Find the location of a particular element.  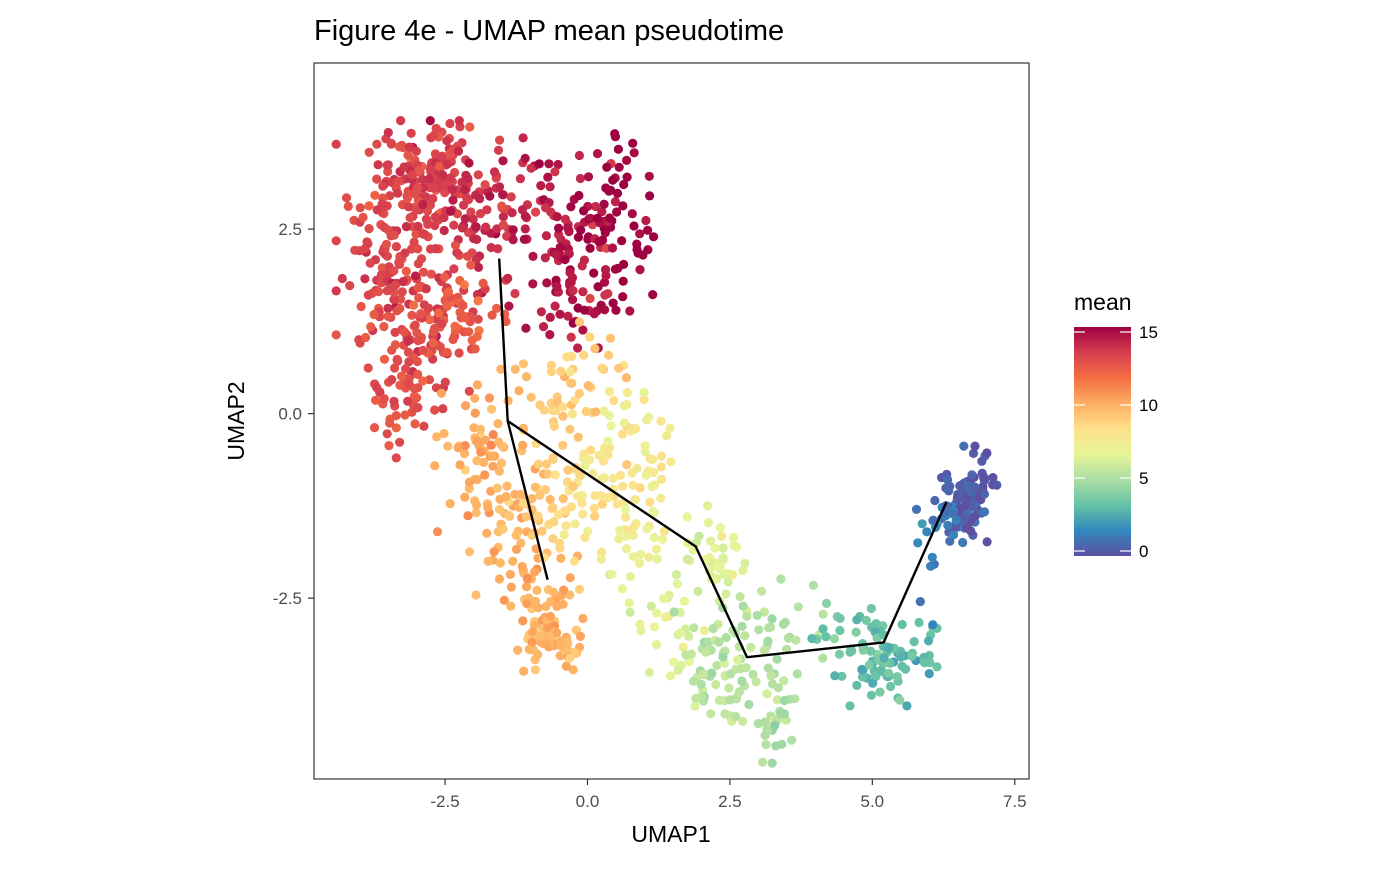

legend-tick-label: 10 is located at coordinates (1148, 405).